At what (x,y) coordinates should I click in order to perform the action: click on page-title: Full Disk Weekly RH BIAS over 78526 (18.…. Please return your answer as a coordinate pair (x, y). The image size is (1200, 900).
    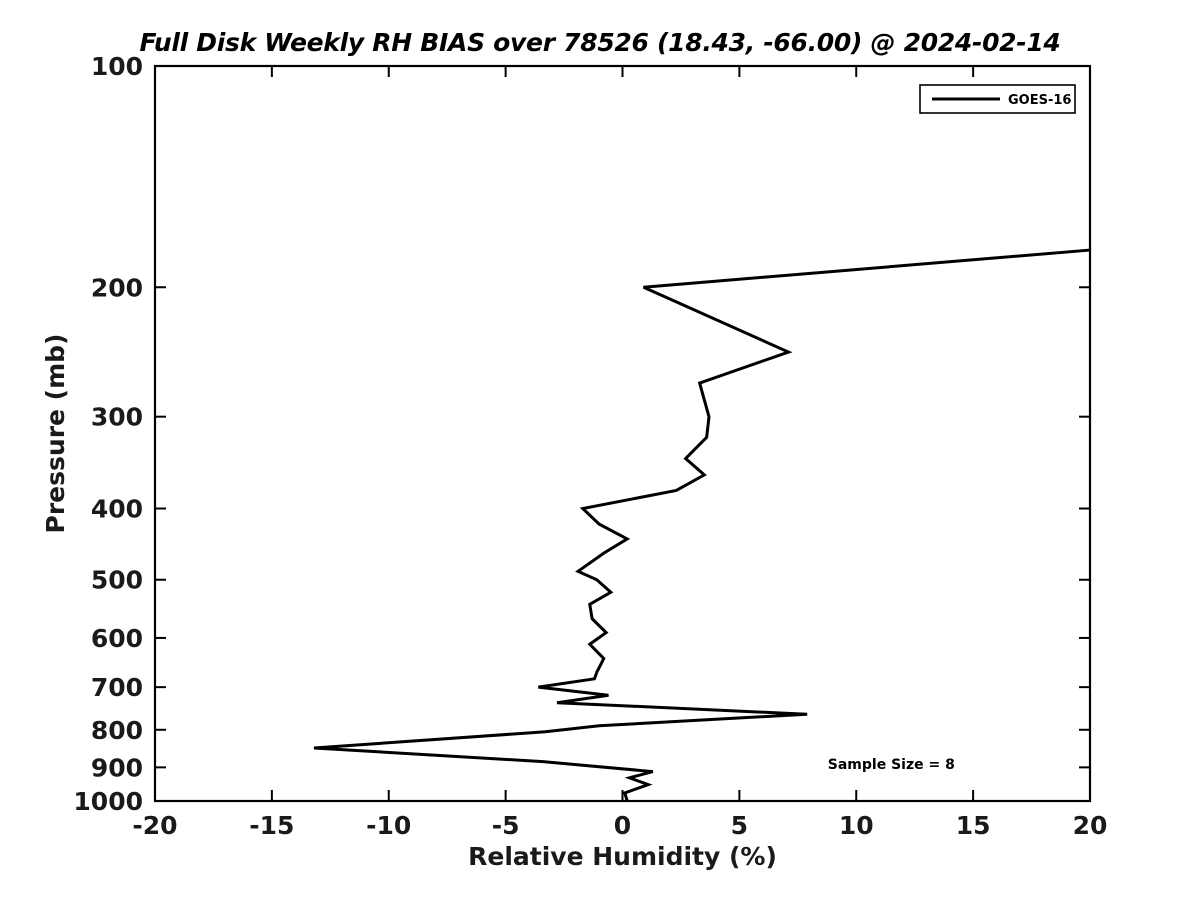
    Looking at the image, I should click on (600, 42).